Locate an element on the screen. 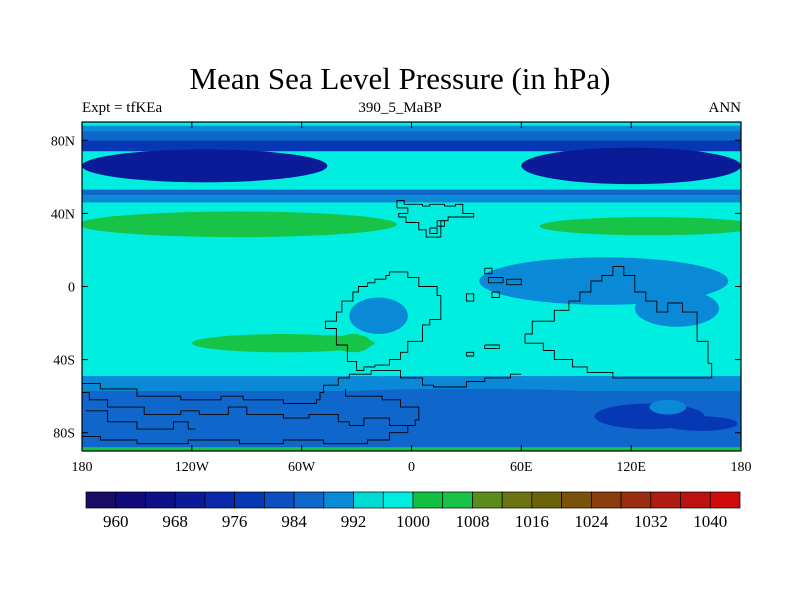 The image size is (800, 600). colorbar-label: 976 is located at coordinates (235, 521).